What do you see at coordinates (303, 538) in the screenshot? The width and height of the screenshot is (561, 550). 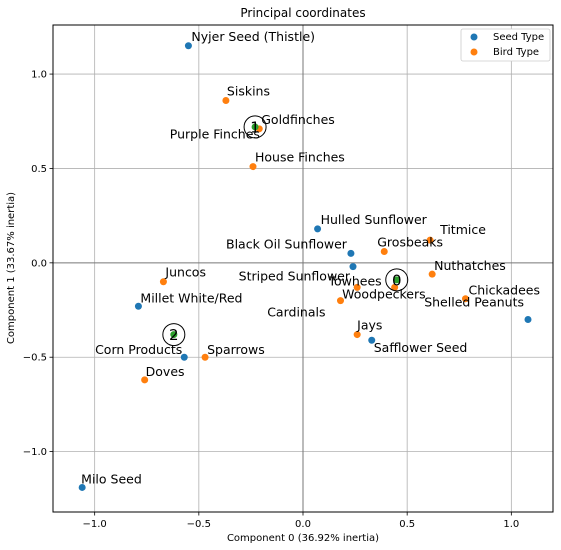 I see `x-axis-title: Component 0 (36.92% inertia)` at bounding box center [303, 538].